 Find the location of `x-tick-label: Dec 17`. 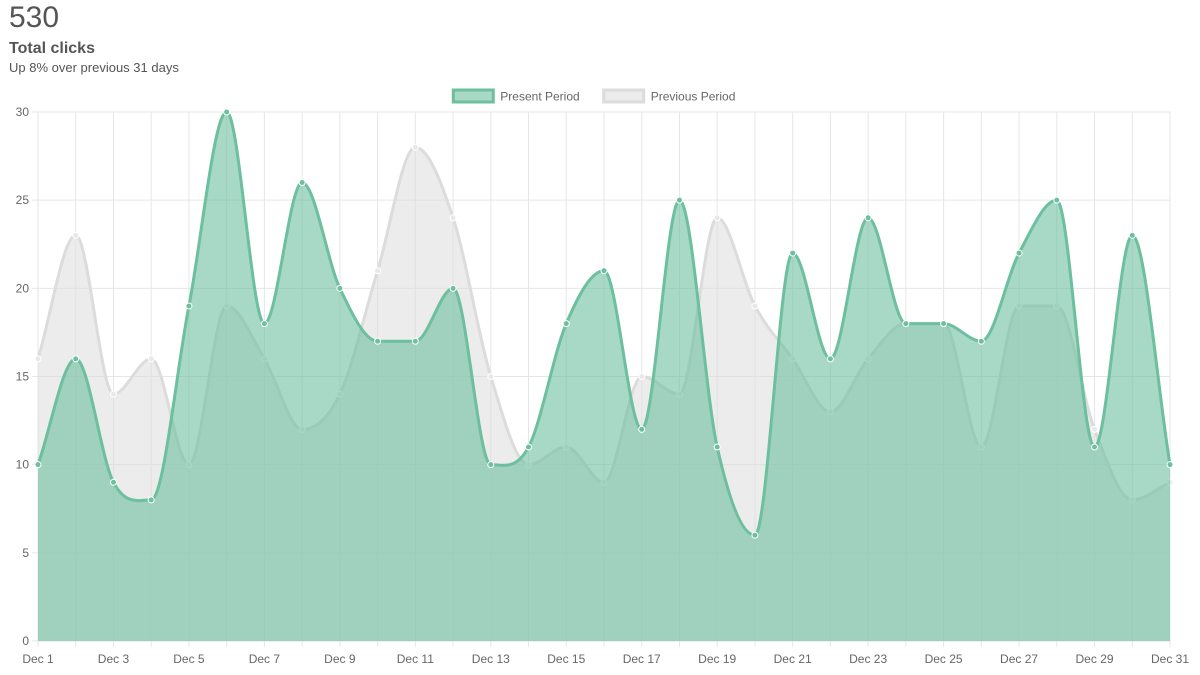

x-tick-label: Dec 17 is located at coordinates (642, 659).